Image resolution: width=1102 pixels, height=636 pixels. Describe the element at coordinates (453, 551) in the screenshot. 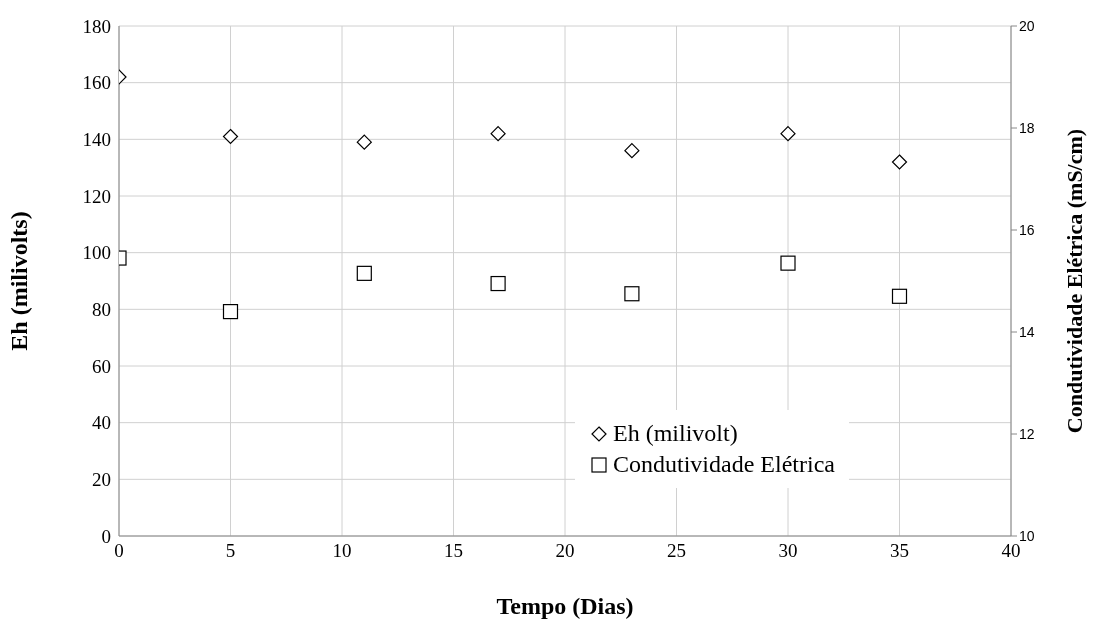

I see `x-tick-label: 15` at that location.